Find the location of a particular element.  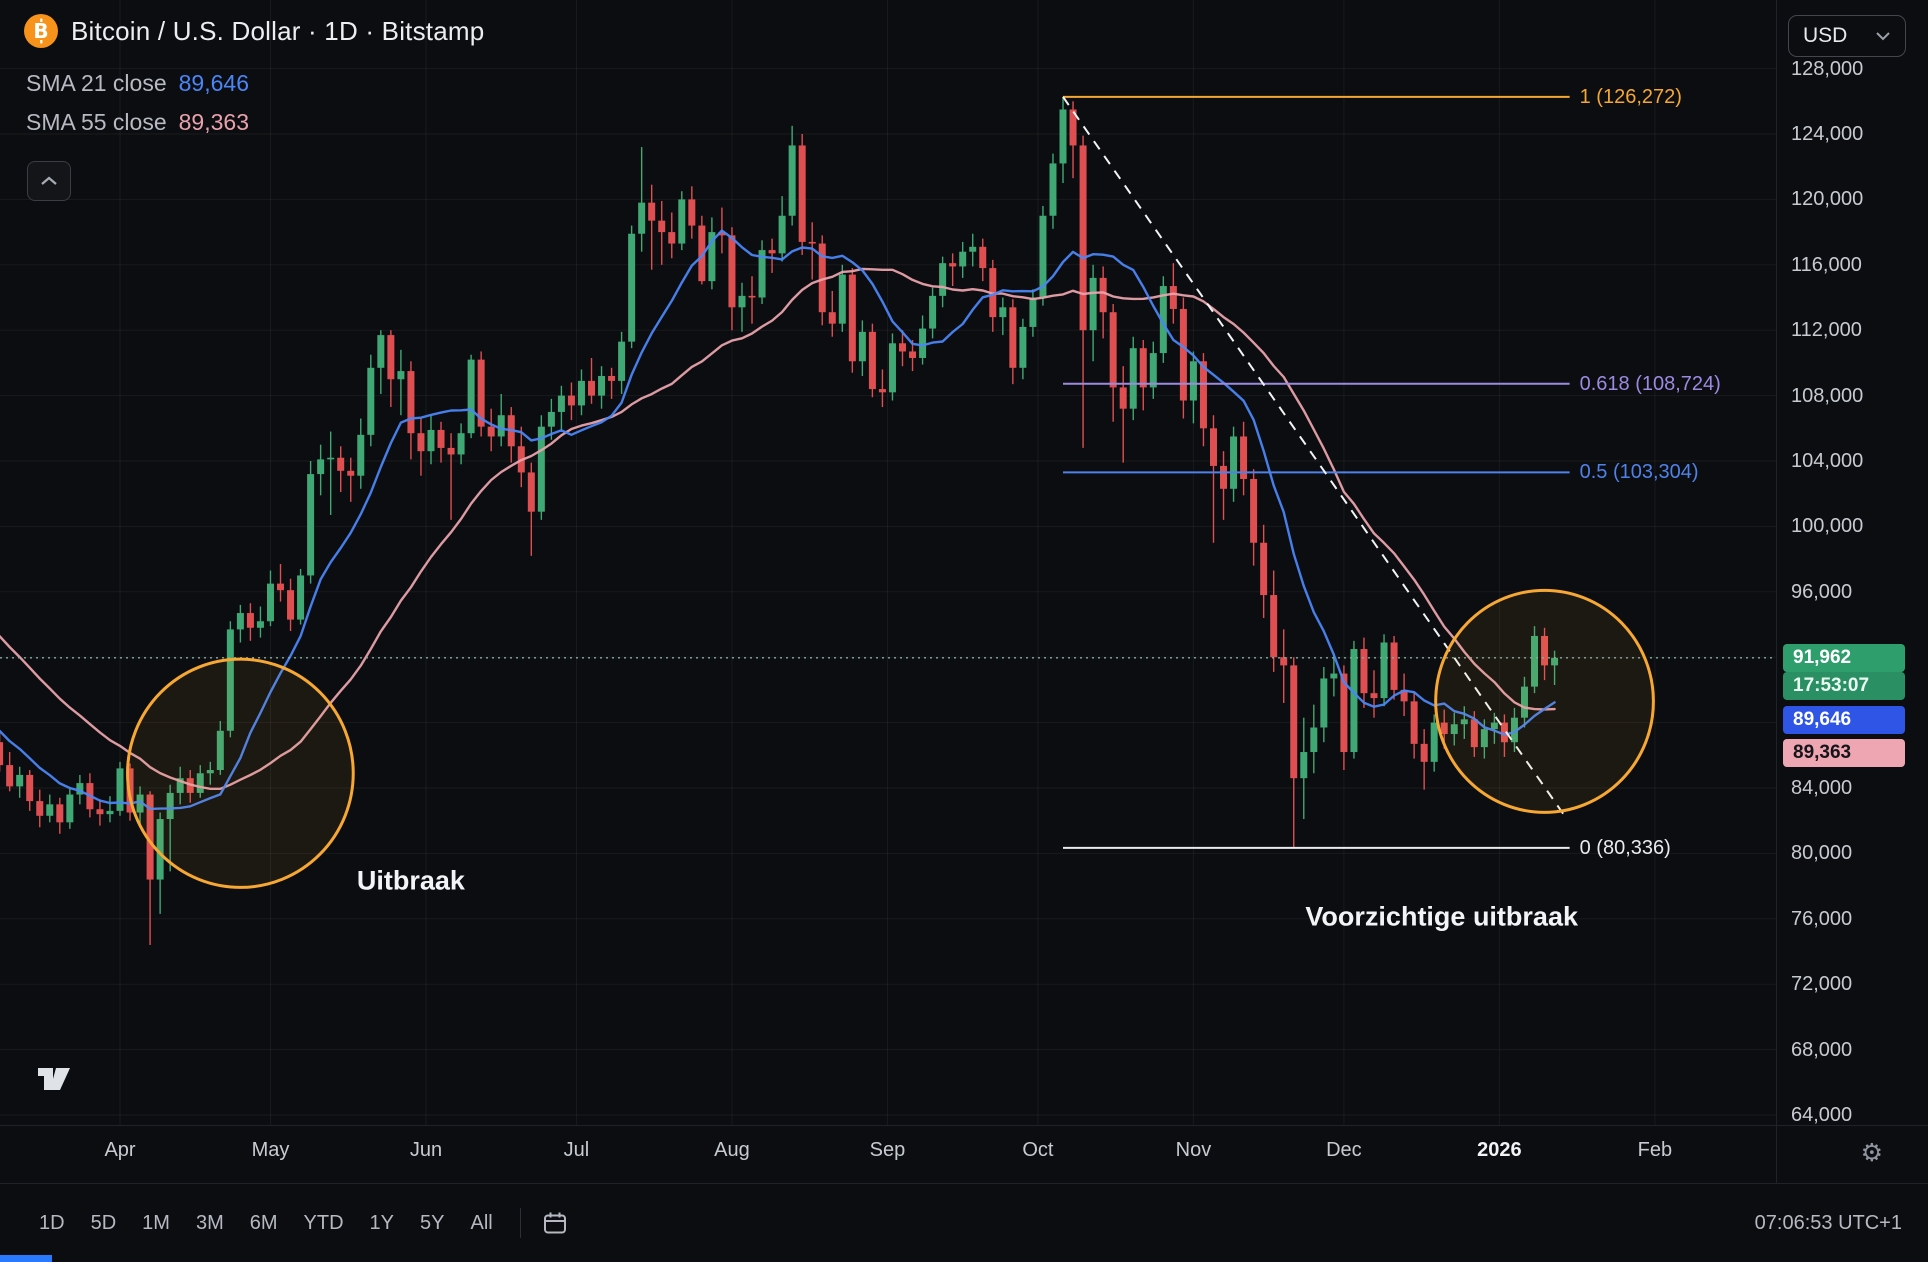

price-axis-label: 68,000 is located at coordinates (1822, 1049).